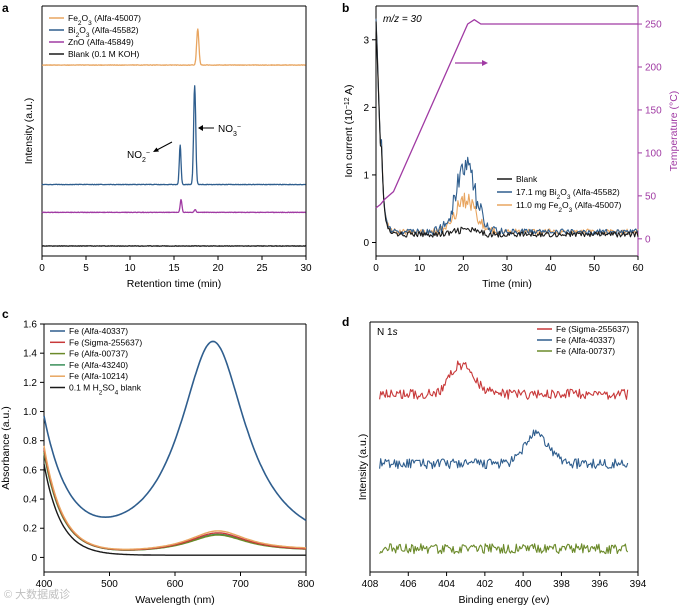  I want to click on panel-b-y2-tick-label: 250, so click(653, 25).